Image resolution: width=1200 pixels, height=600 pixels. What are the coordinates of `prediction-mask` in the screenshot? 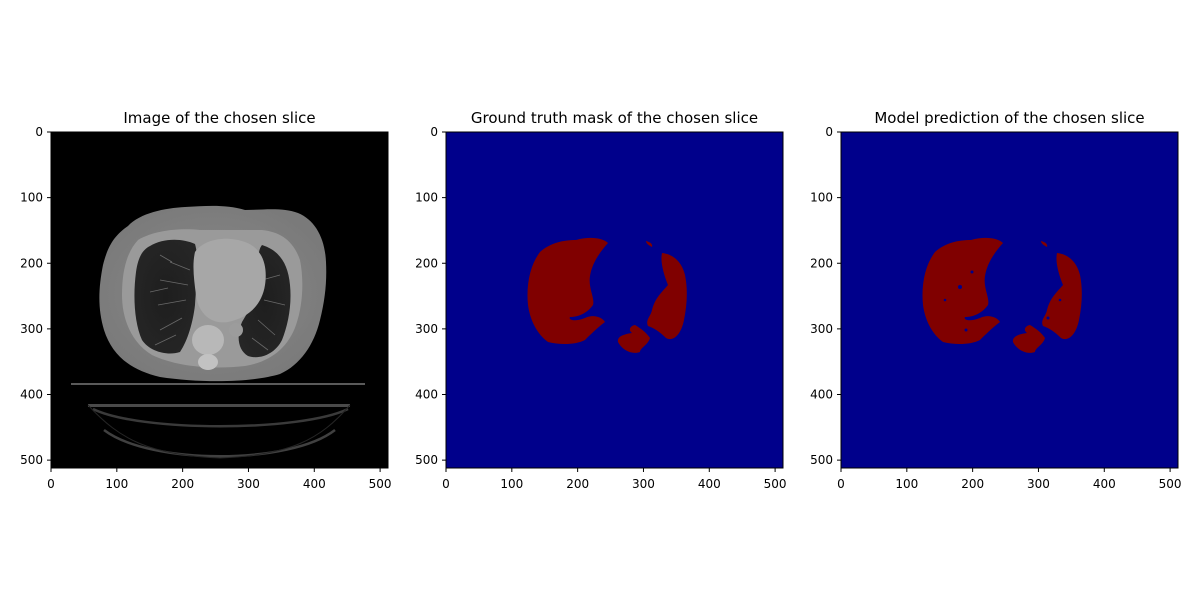 It's located at (1002, 295).